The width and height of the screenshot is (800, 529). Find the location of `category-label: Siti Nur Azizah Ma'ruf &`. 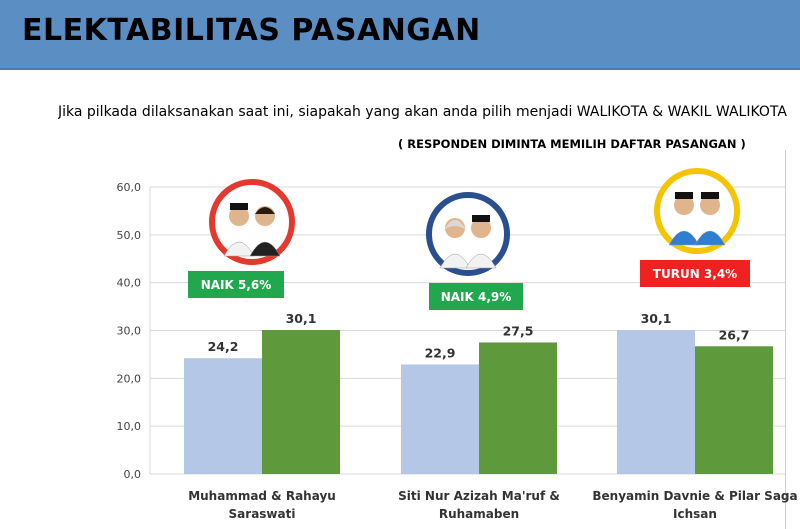

category-label: Siti Nur Azizah Ma'ruf & is located at coordinates (479, 496).